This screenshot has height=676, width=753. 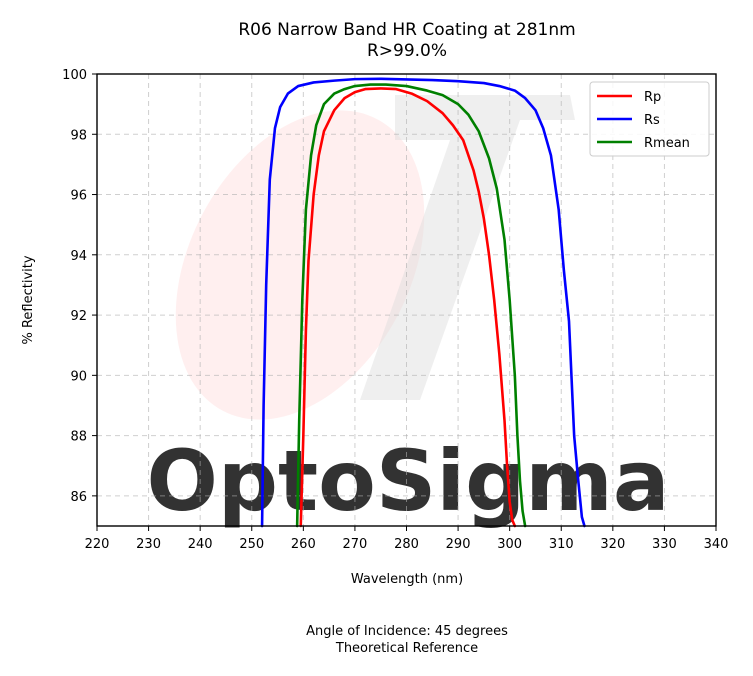 What do you see at coordinates (612, 544) in the screenshot?
I see `x-tick-label: 320` at bounding box center [612, 544].